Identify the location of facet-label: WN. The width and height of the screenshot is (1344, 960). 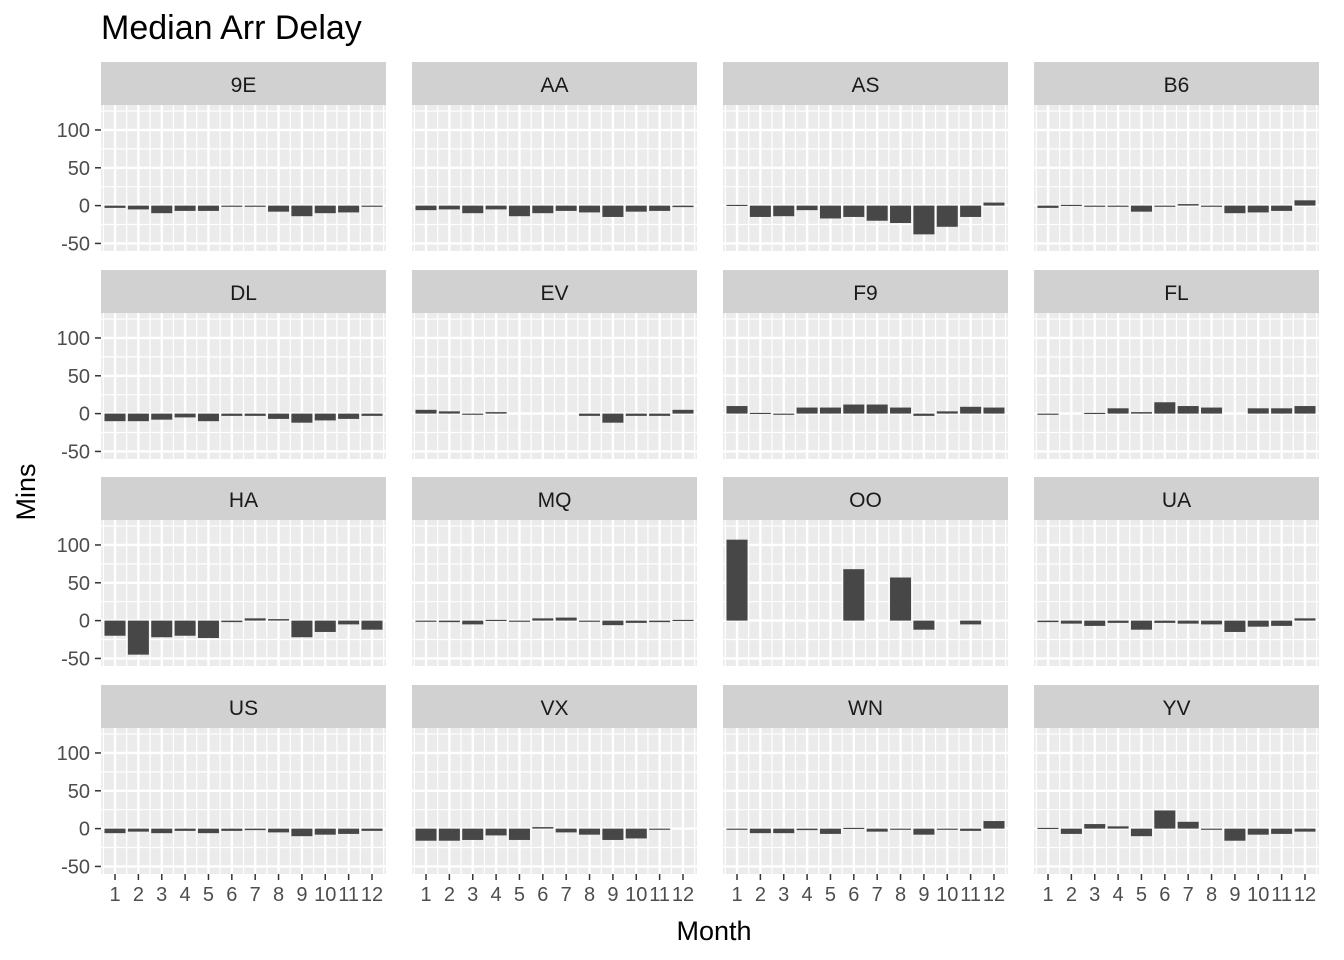
(865, 708).